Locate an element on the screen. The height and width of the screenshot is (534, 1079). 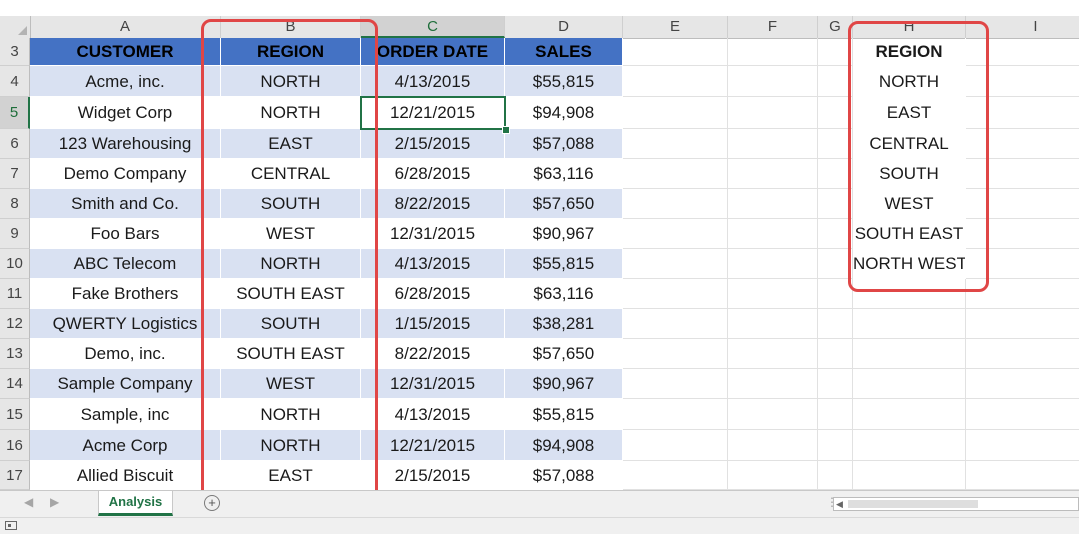
column-header-b: B is located at coordinates (291, 27).